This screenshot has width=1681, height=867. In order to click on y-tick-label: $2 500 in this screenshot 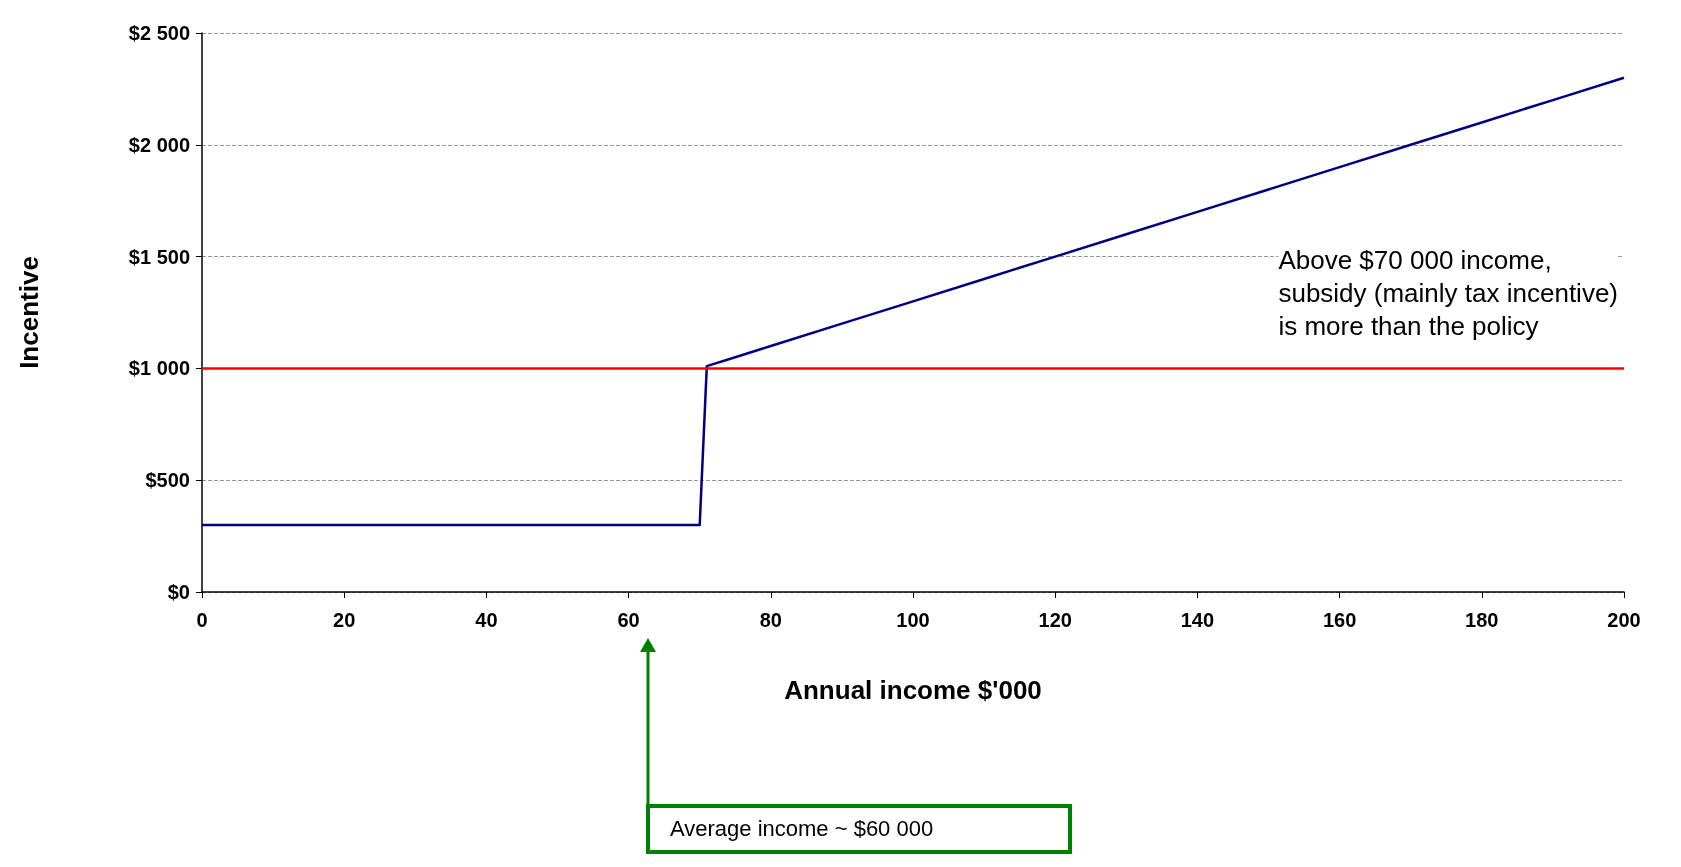, I will do `click(159, 33)`.